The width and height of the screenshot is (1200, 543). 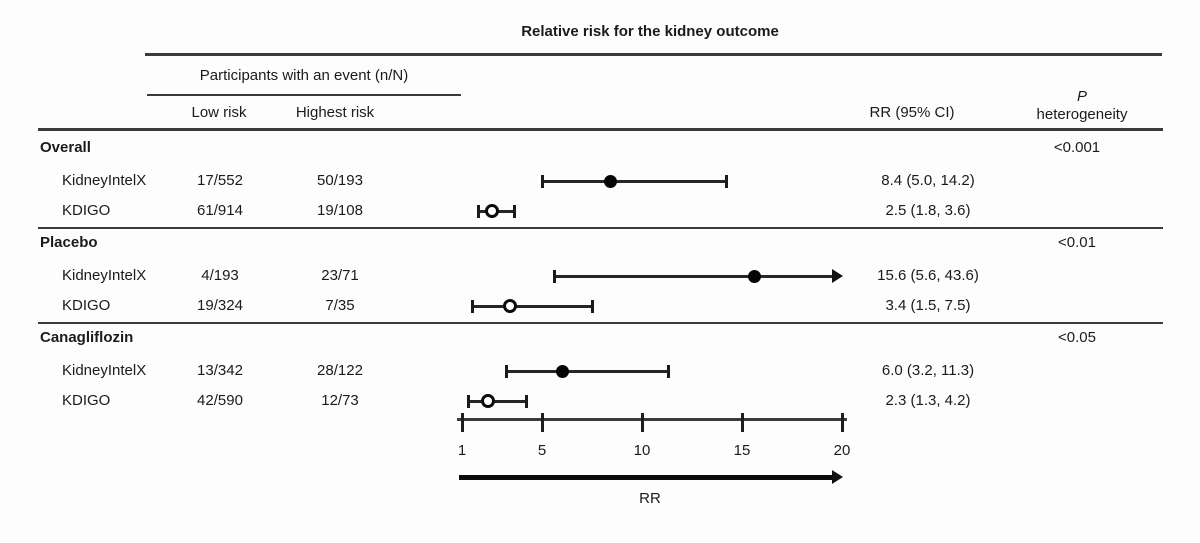 What do you see at coordinates (652, 419) in the screenshot?
I see `axis-bar` at bounding box center [652, 419].